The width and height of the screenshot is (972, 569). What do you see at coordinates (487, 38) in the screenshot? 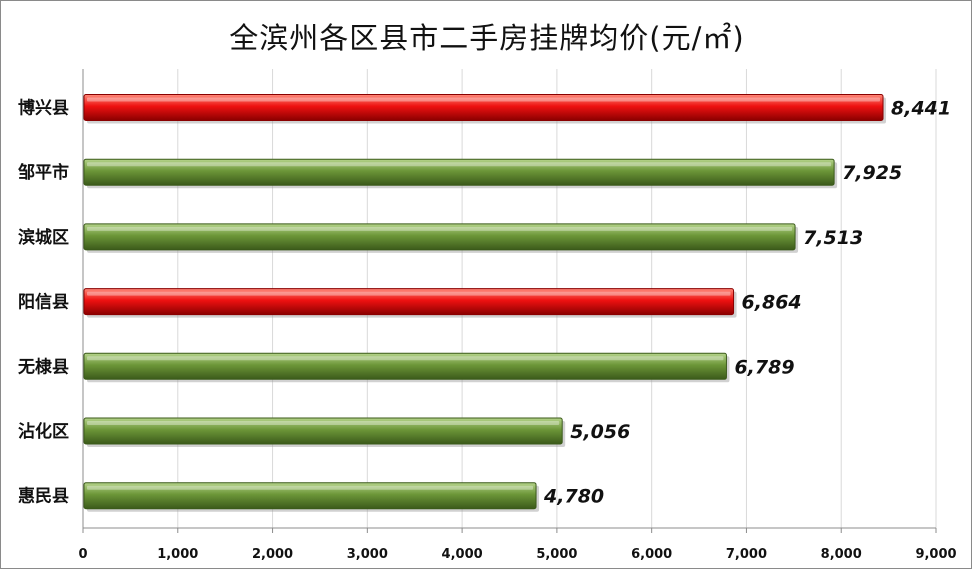
I see `chart-title: 全滨州各区县市二手房挂牌均价(元/㎡)` at bounding box center [487, 38].